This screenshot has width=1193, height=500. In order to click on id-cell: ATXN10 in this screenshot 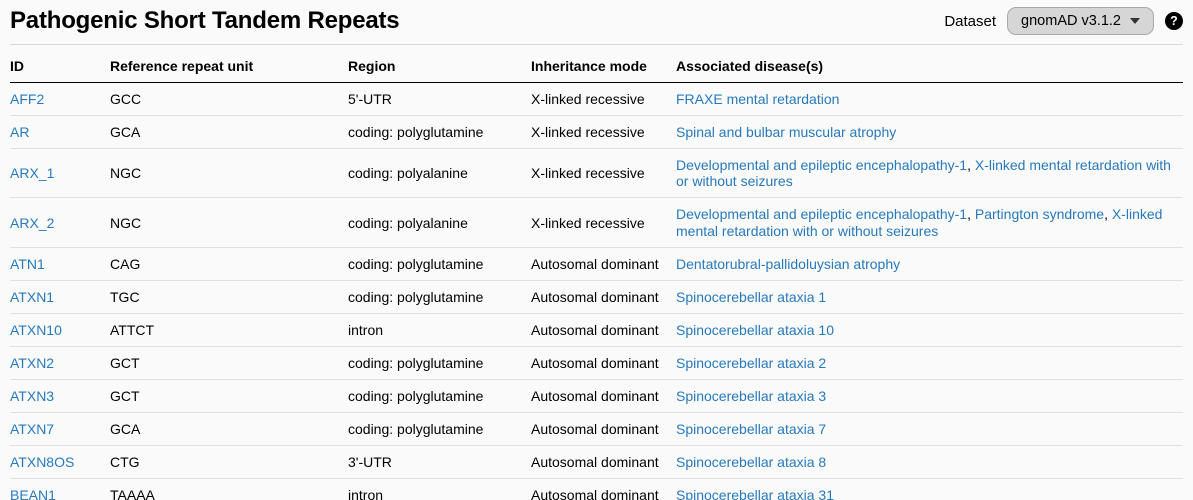, I will do `click(60, 330)`.